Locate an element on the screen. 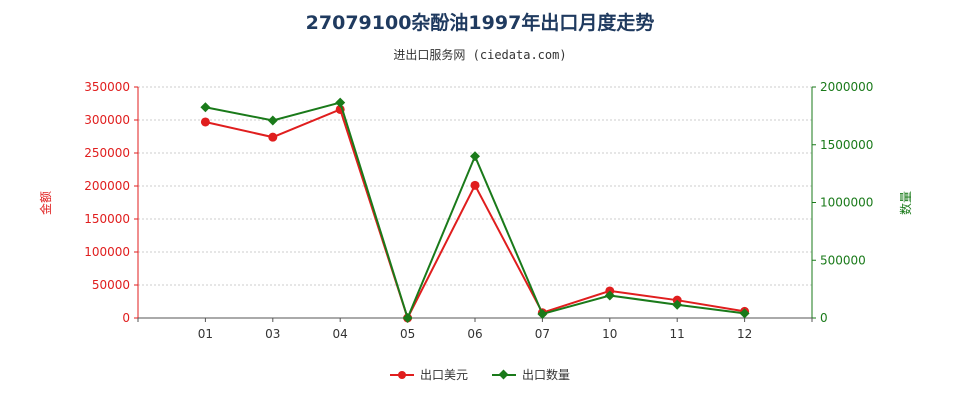 This screenshot has height=400, width=960. y-axis-right-title: 数量 is located at coordinates (905, 203).